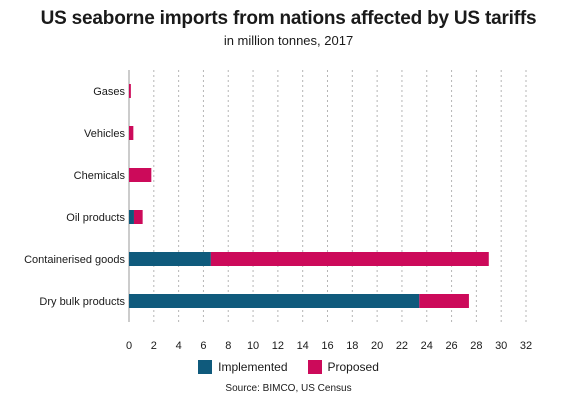  Describe the element at coordinates (104, 134) in the screenshot. I see `category-label: Vehicles` at that location.